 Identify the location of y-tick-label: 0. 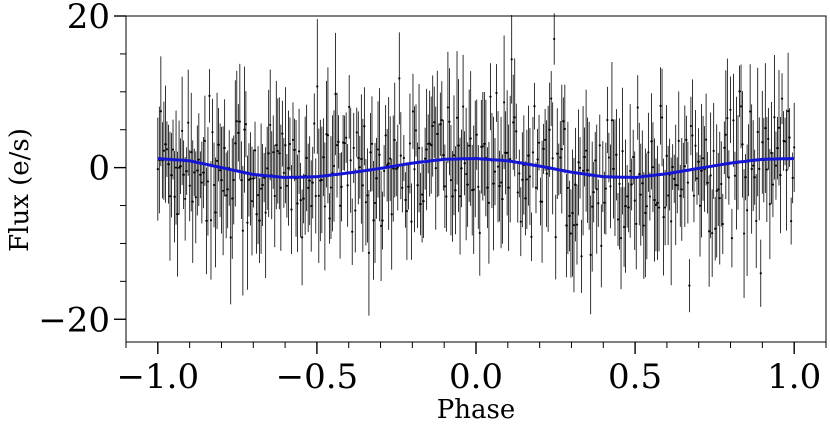
(99, 169).